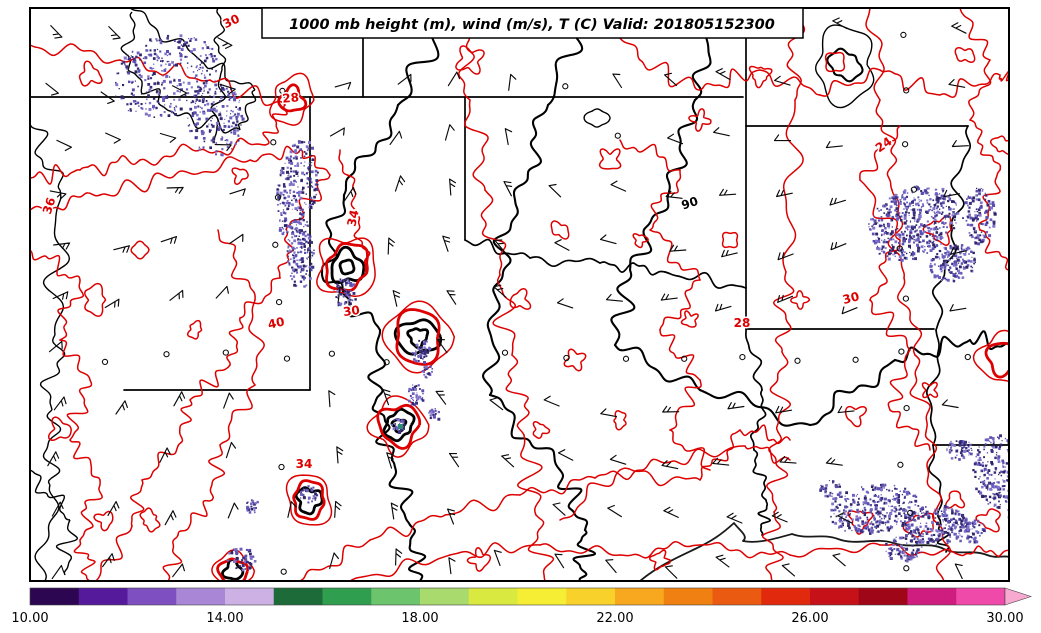 This screenshot has height=633, width=1041. What do you see at coordinates (400, 426) in the screenshot?
I see `teal-max-cell` at bounding box center [400, 426].